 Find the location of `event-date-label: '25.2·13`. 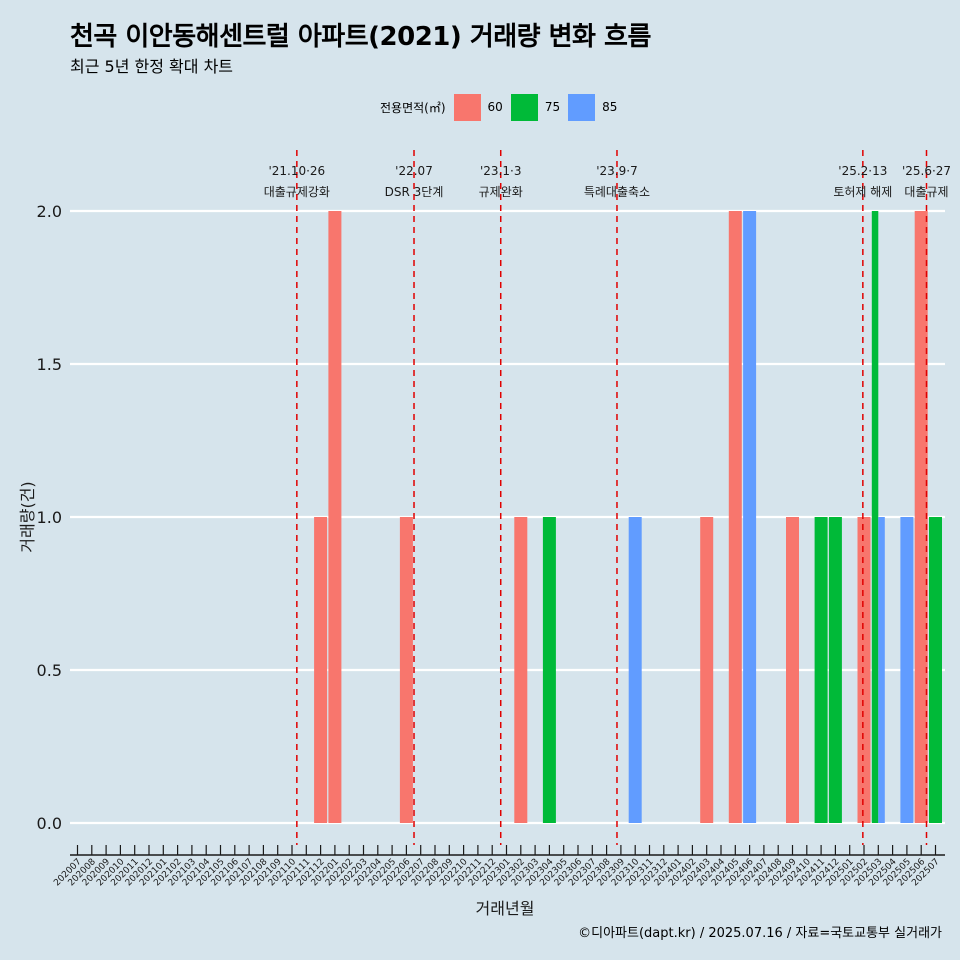

event-date-label: '25.2·13 is located at coordinates (862, 171).